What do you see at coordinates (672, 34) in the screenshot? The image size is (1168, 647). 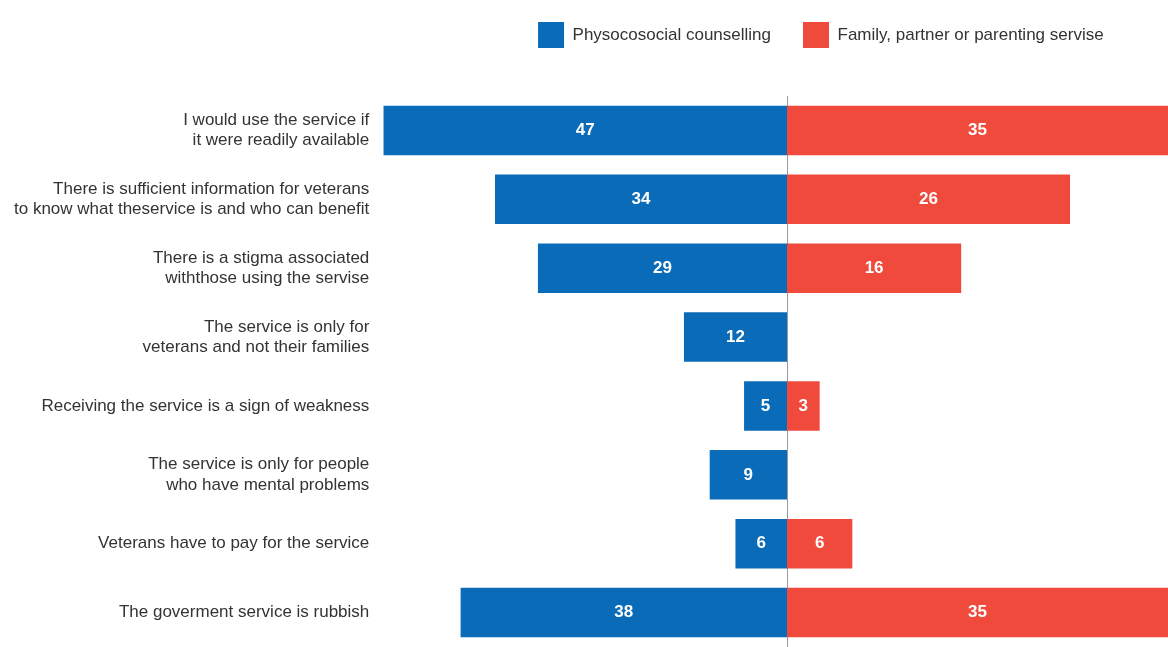 I see `legend-label: Physocosocial counselling` at bounding box center [672, 34].